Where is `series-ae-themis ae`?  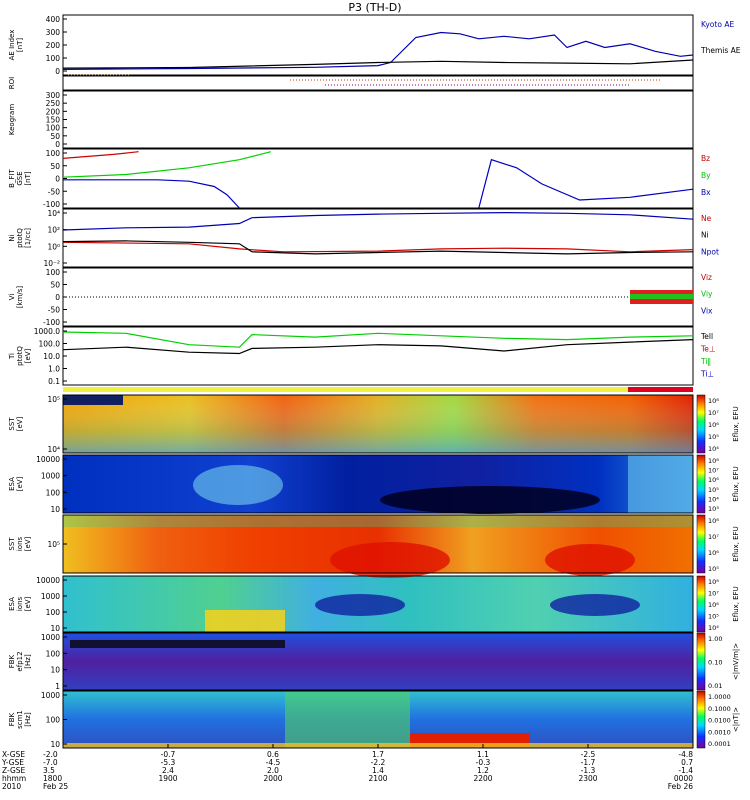 series-ae-themis ae is located at coordinates (378, 64).